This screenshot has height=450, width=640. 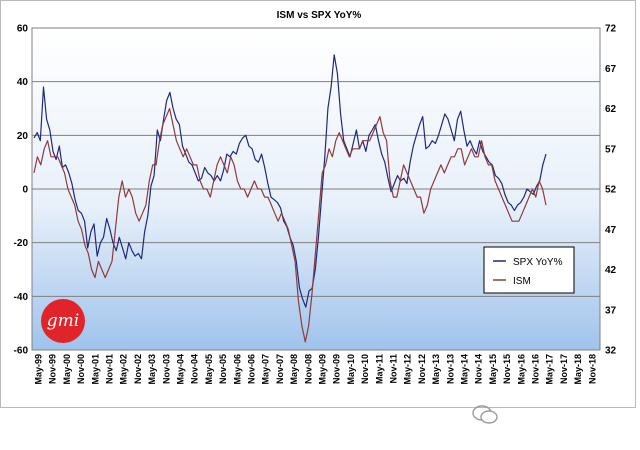 What do you see at coordinates (294, 369) in the screenshot?
I see `x-tick-label: May-08` at bounding box center [294, 369].